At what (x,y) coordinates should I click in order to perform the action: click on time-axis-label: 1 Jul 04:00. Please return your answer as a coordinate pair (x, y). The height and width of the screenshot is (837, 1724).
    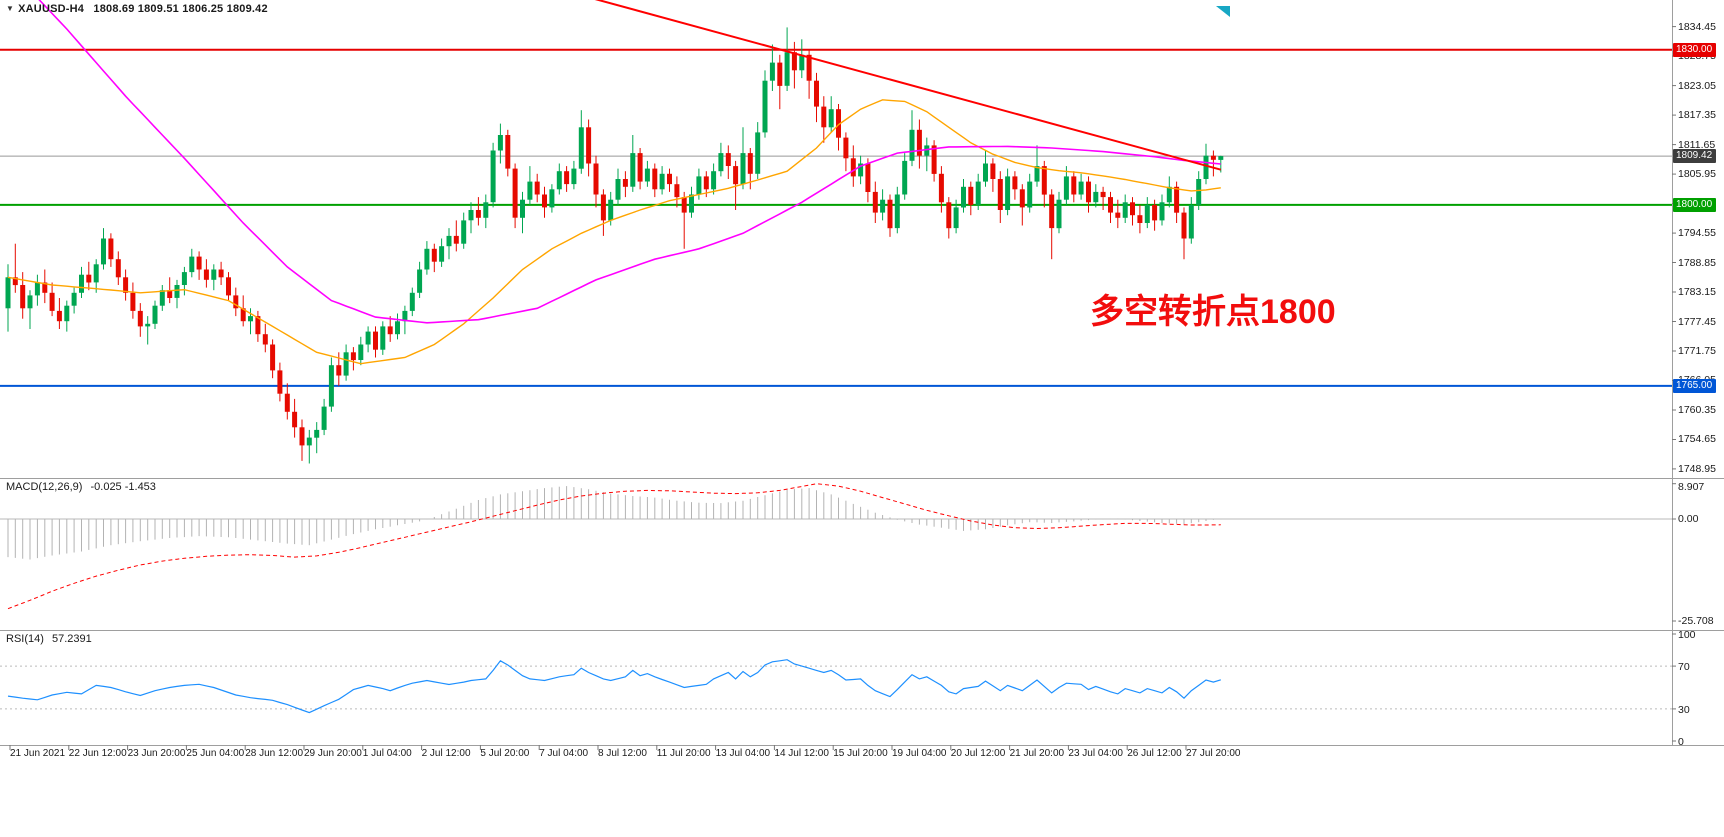
    Looking at the image, I should click on (387, 753).